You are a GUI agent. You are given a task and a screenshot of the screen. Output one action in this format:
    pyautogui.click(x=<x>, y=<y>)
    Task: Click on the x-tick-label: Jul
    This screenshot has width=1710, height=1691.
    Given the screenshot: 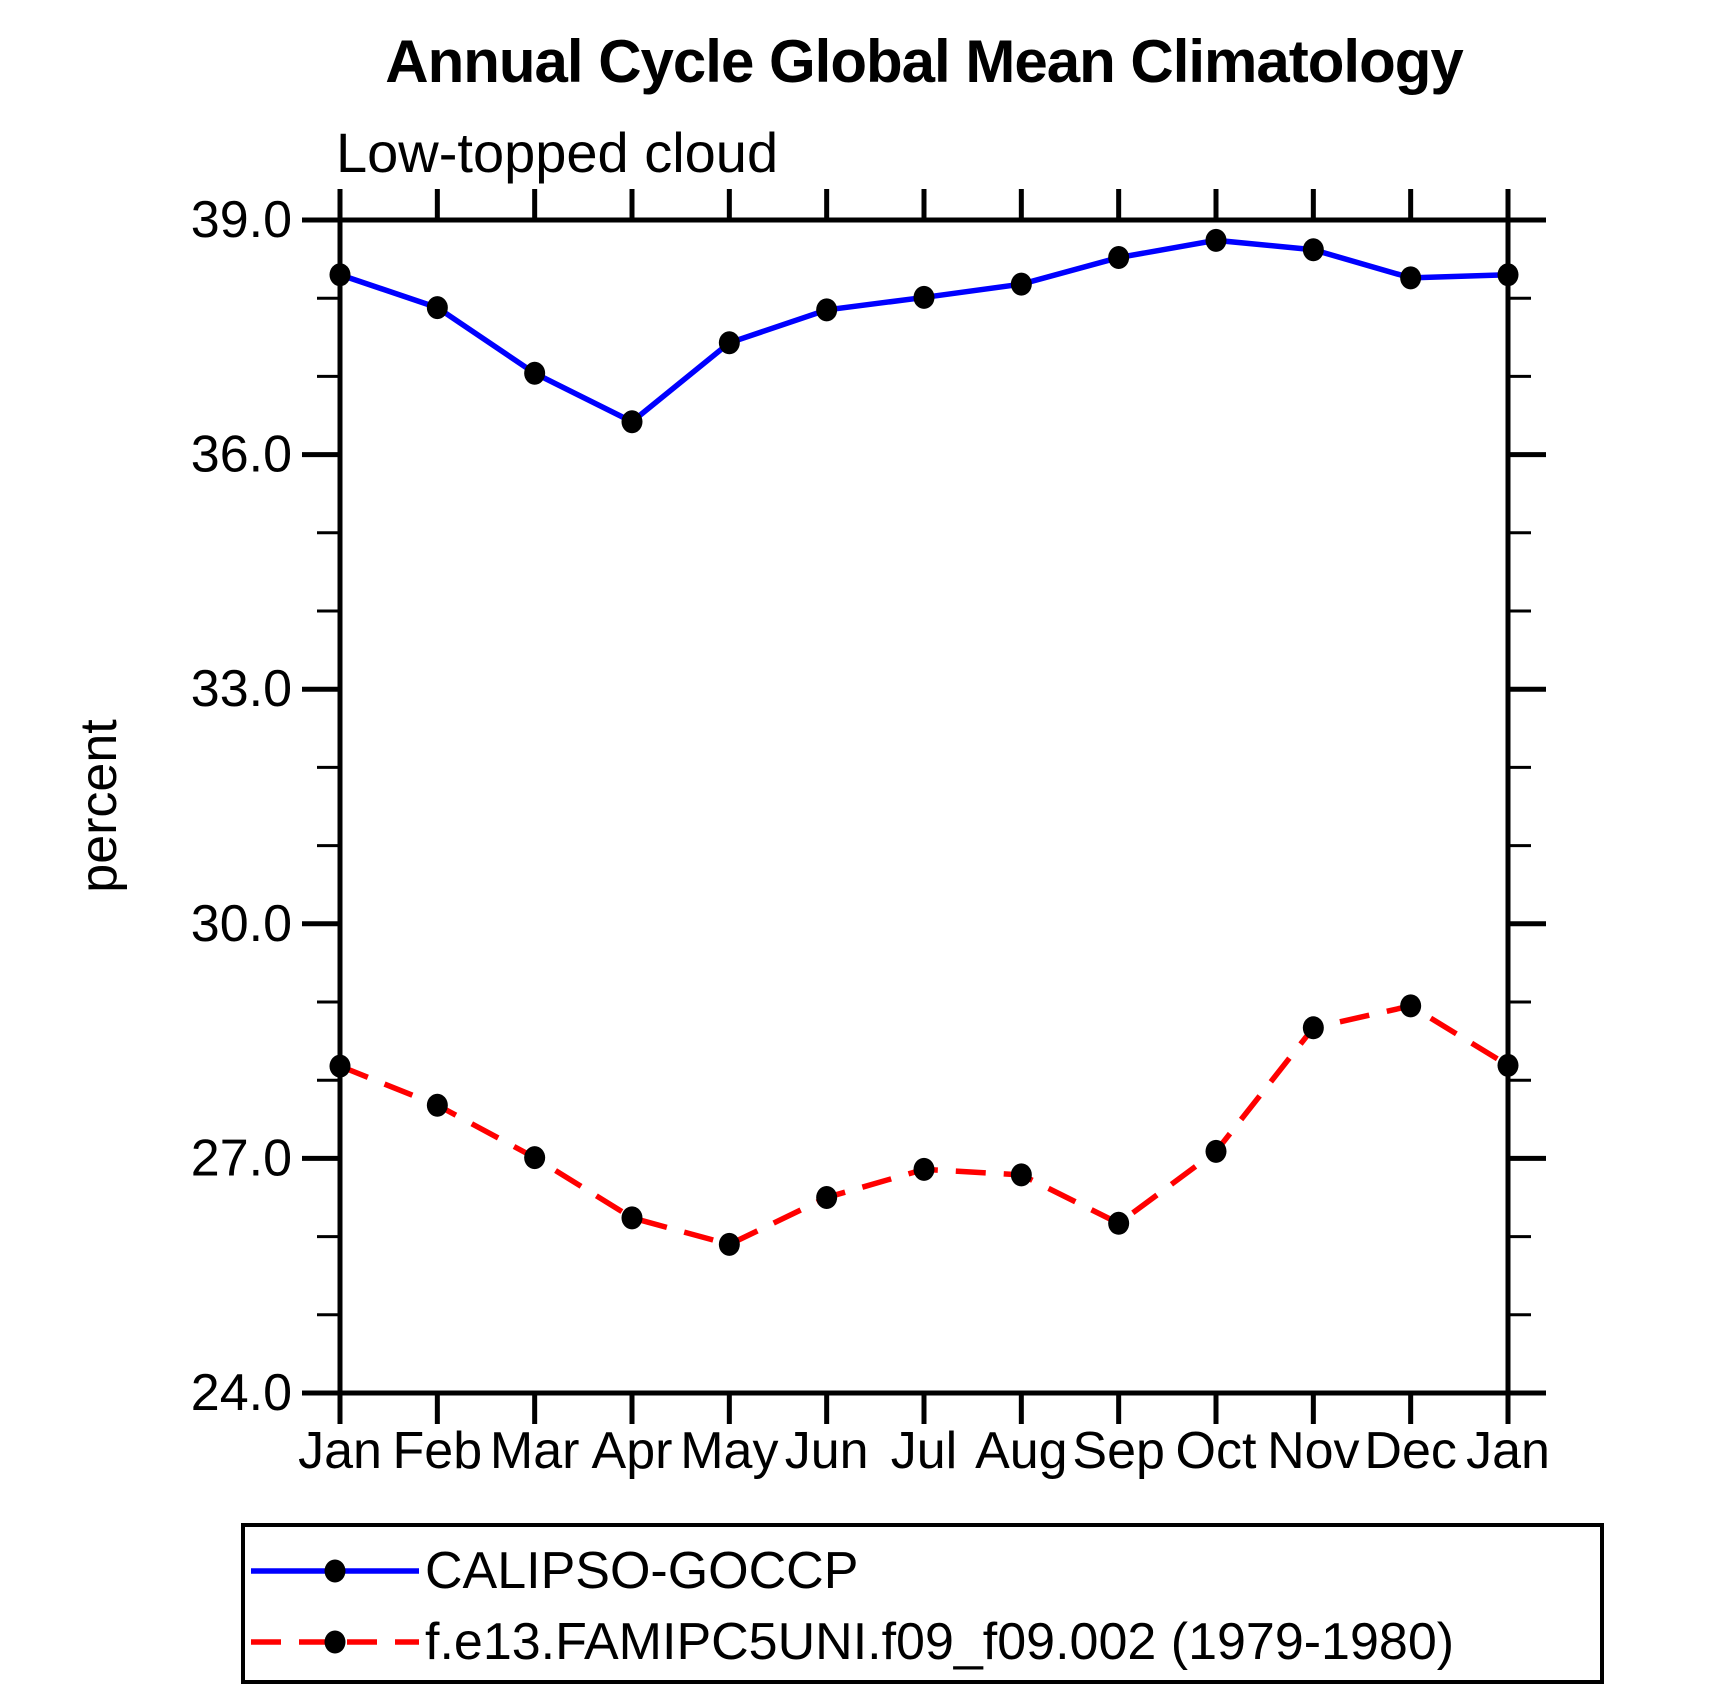 What is the action you would take?
    pyautogui.click(x=924, y=1451)
    